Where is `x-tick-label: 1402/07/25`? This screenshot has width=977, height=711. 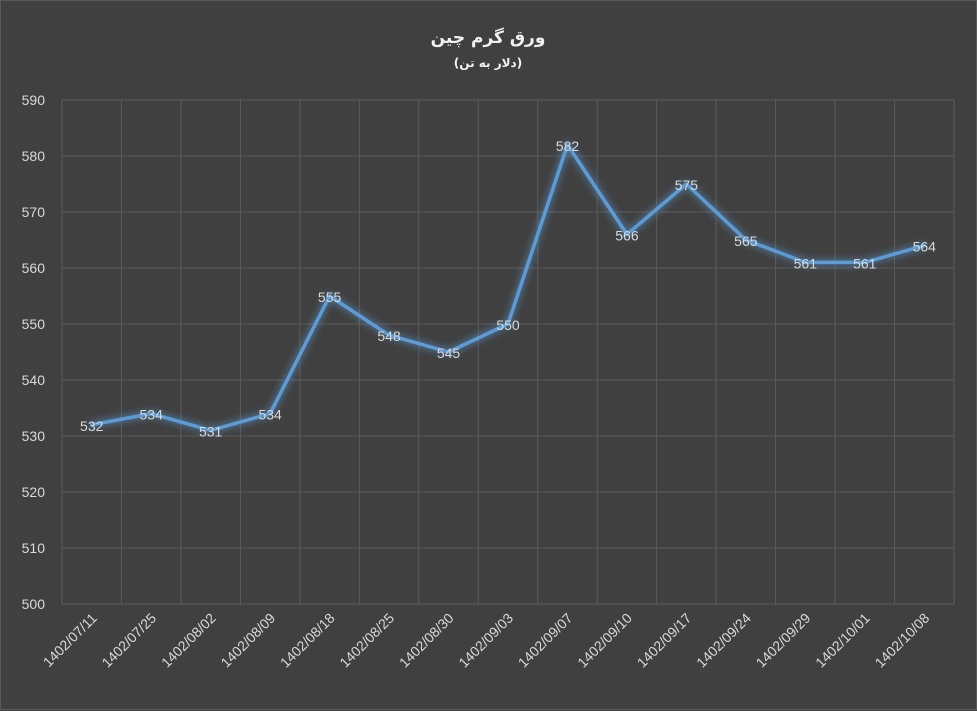 x-tick-label: 1402/07/25 is located at coordinates (128, 640).